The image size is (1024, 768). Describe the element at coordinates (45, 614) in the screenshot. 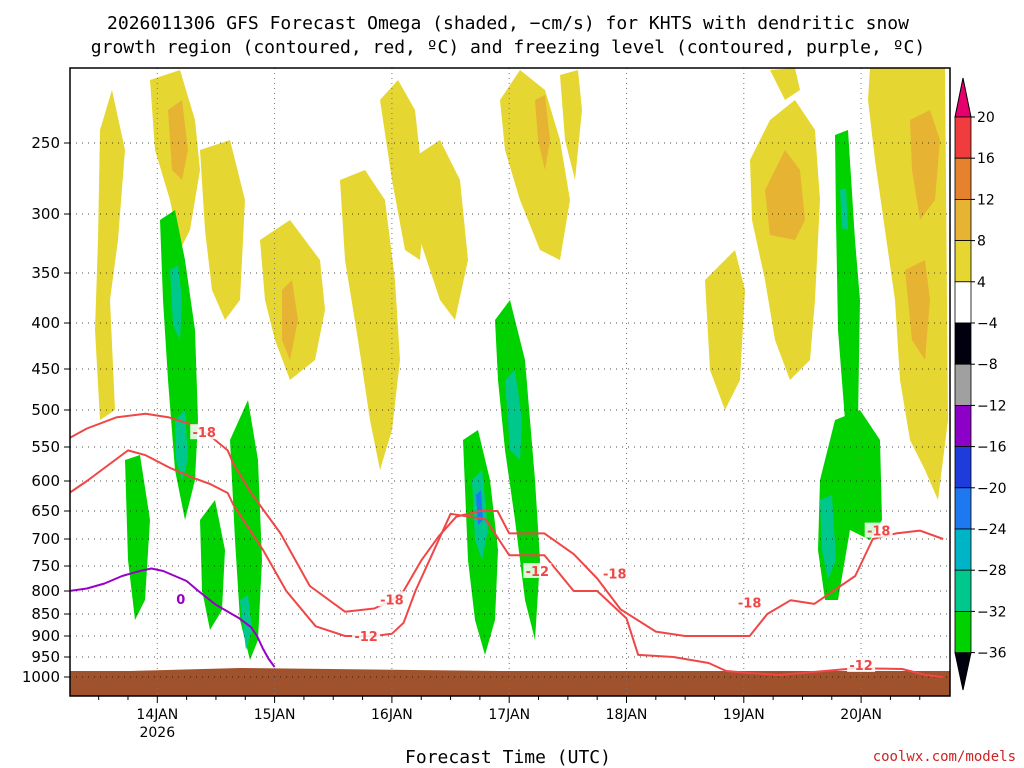

I see `y-tick-label: 850` at that location.